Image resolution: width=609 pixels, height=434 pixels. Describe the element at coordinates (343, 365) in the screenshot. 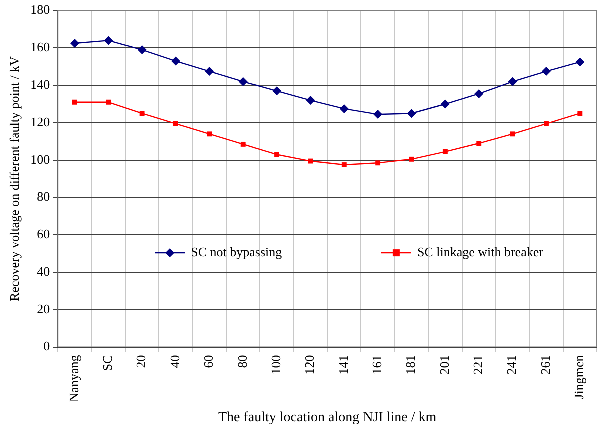

I see `x-tick-label: 141` at that location.